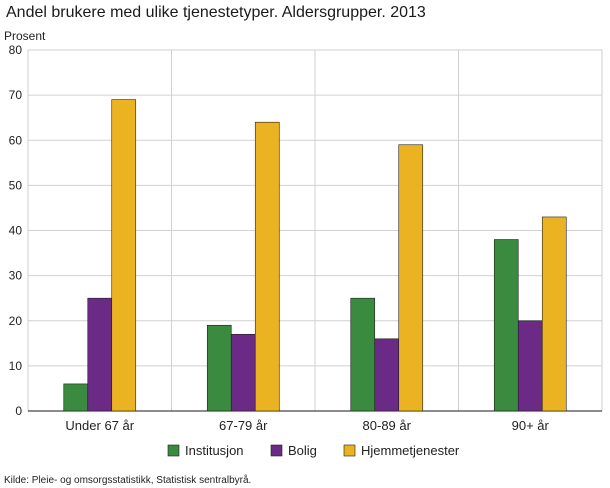 This screenshot has height=488, width=610. I want to click on y-tick-label-40: 40, so click(16, 231).